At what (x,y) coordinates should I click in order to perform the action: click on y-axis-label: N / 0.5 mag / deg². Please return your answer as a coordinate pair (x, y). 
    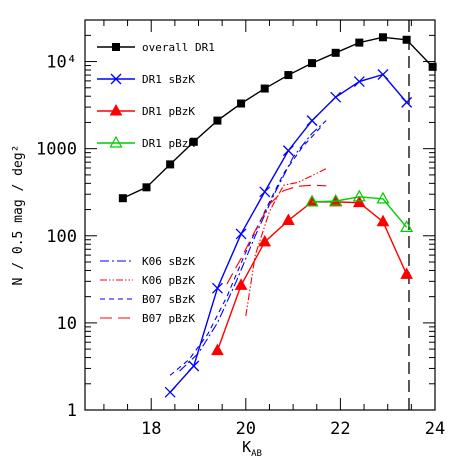
    Looking at the image, I should click on (18, 215).